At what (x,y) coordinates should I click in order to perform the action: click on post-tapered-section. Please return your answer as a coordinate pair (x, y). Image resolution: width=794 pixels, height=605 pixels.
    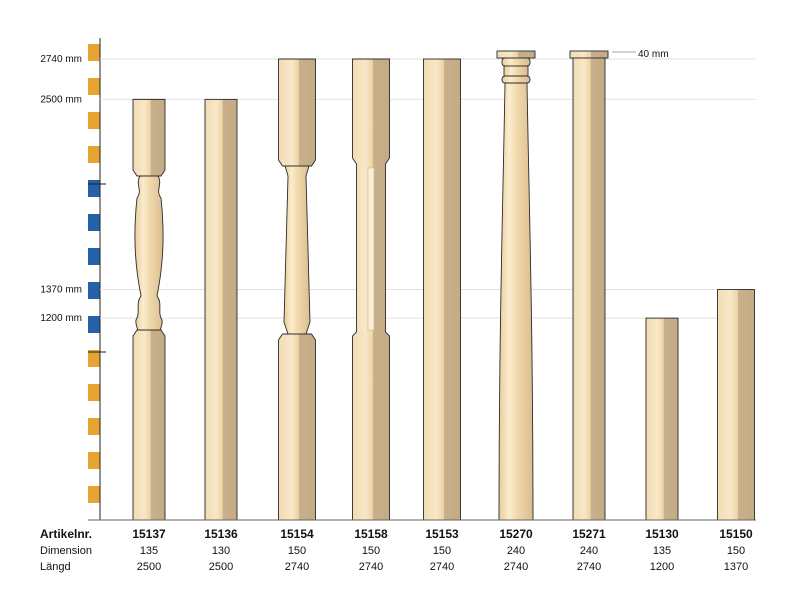
    Looking at the image, I should click on (297, 250).